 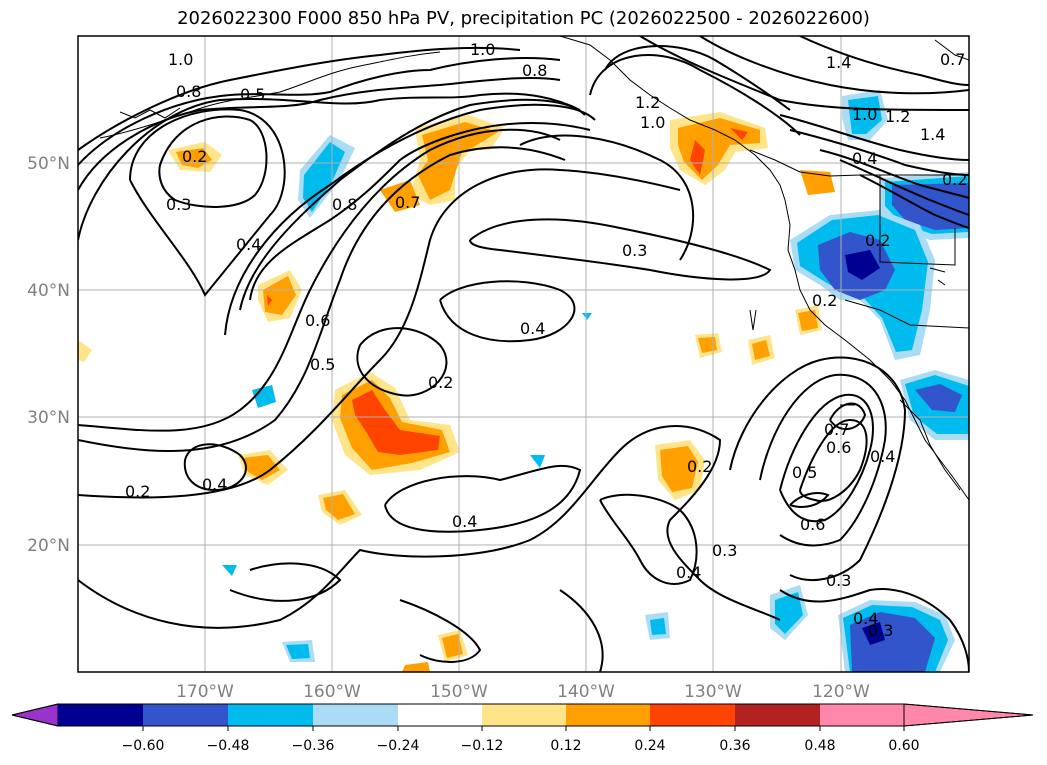 What do you see at coordinates (205, 692) in the screenshot?
I see `lon-label: 170°W` at bounding box center [205, 692].